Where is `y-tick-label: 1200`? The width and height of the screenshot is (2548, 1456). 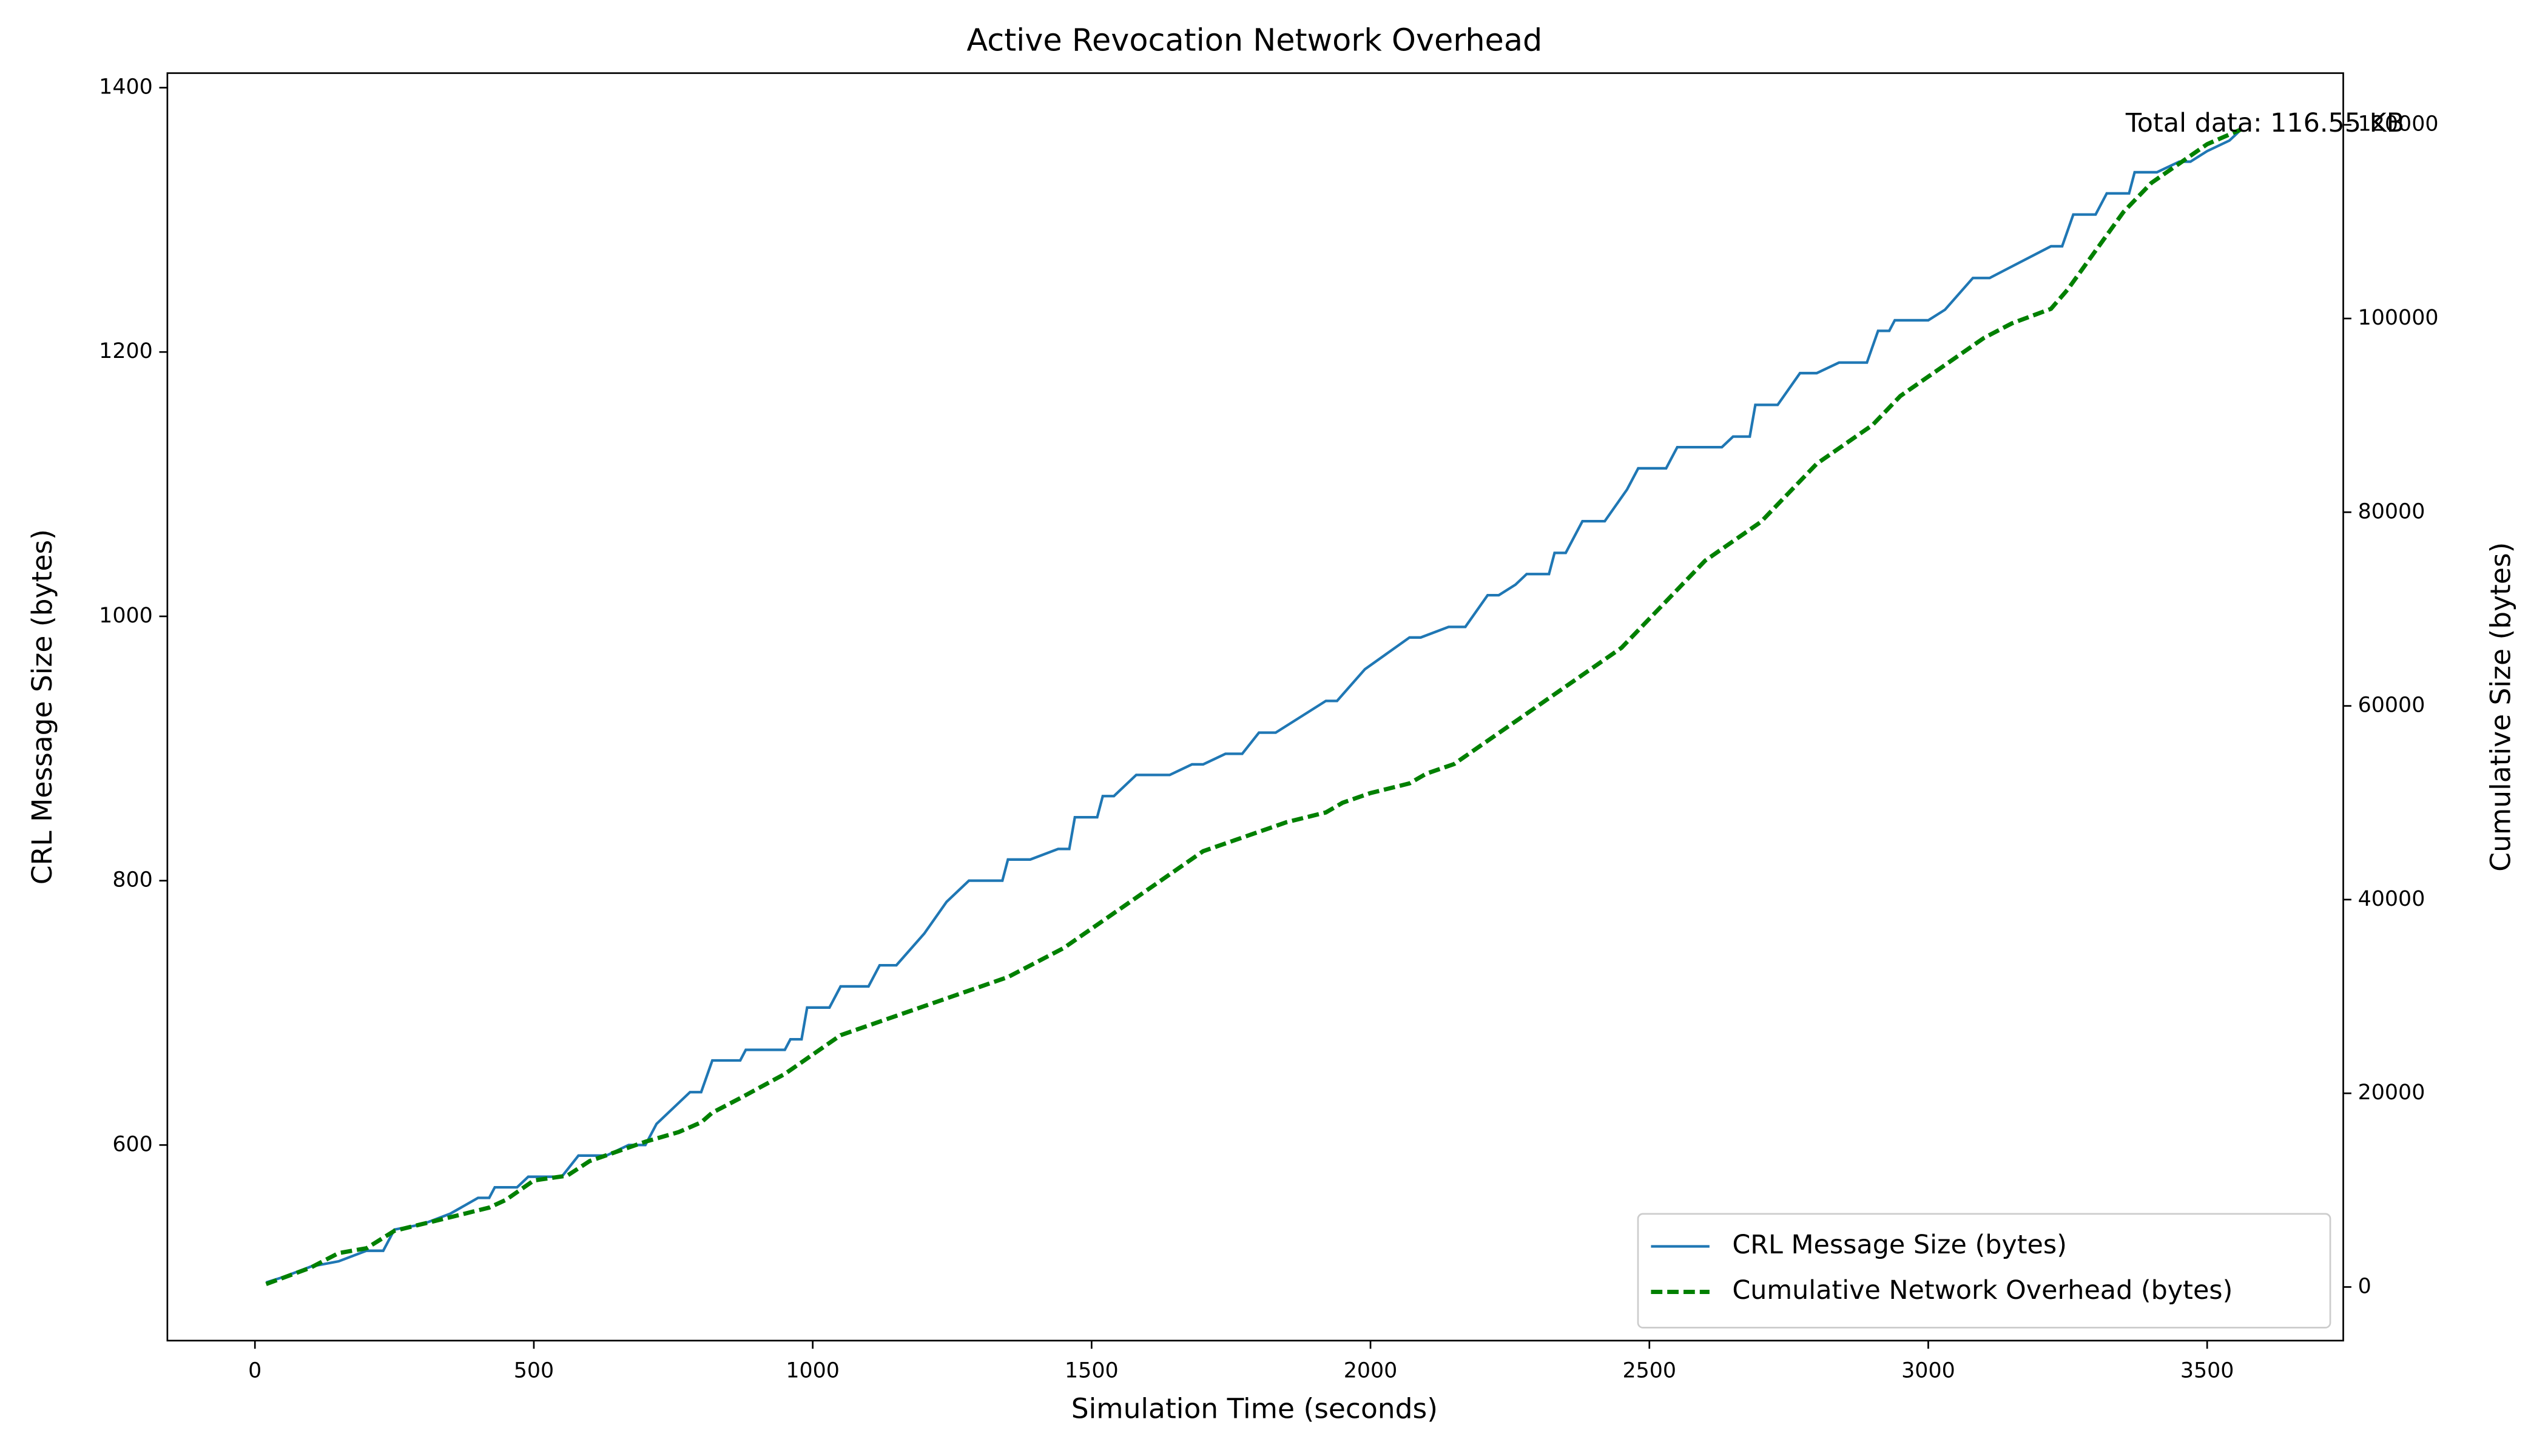 y-tick-label: 1200 is located at coordinates (126, 351).